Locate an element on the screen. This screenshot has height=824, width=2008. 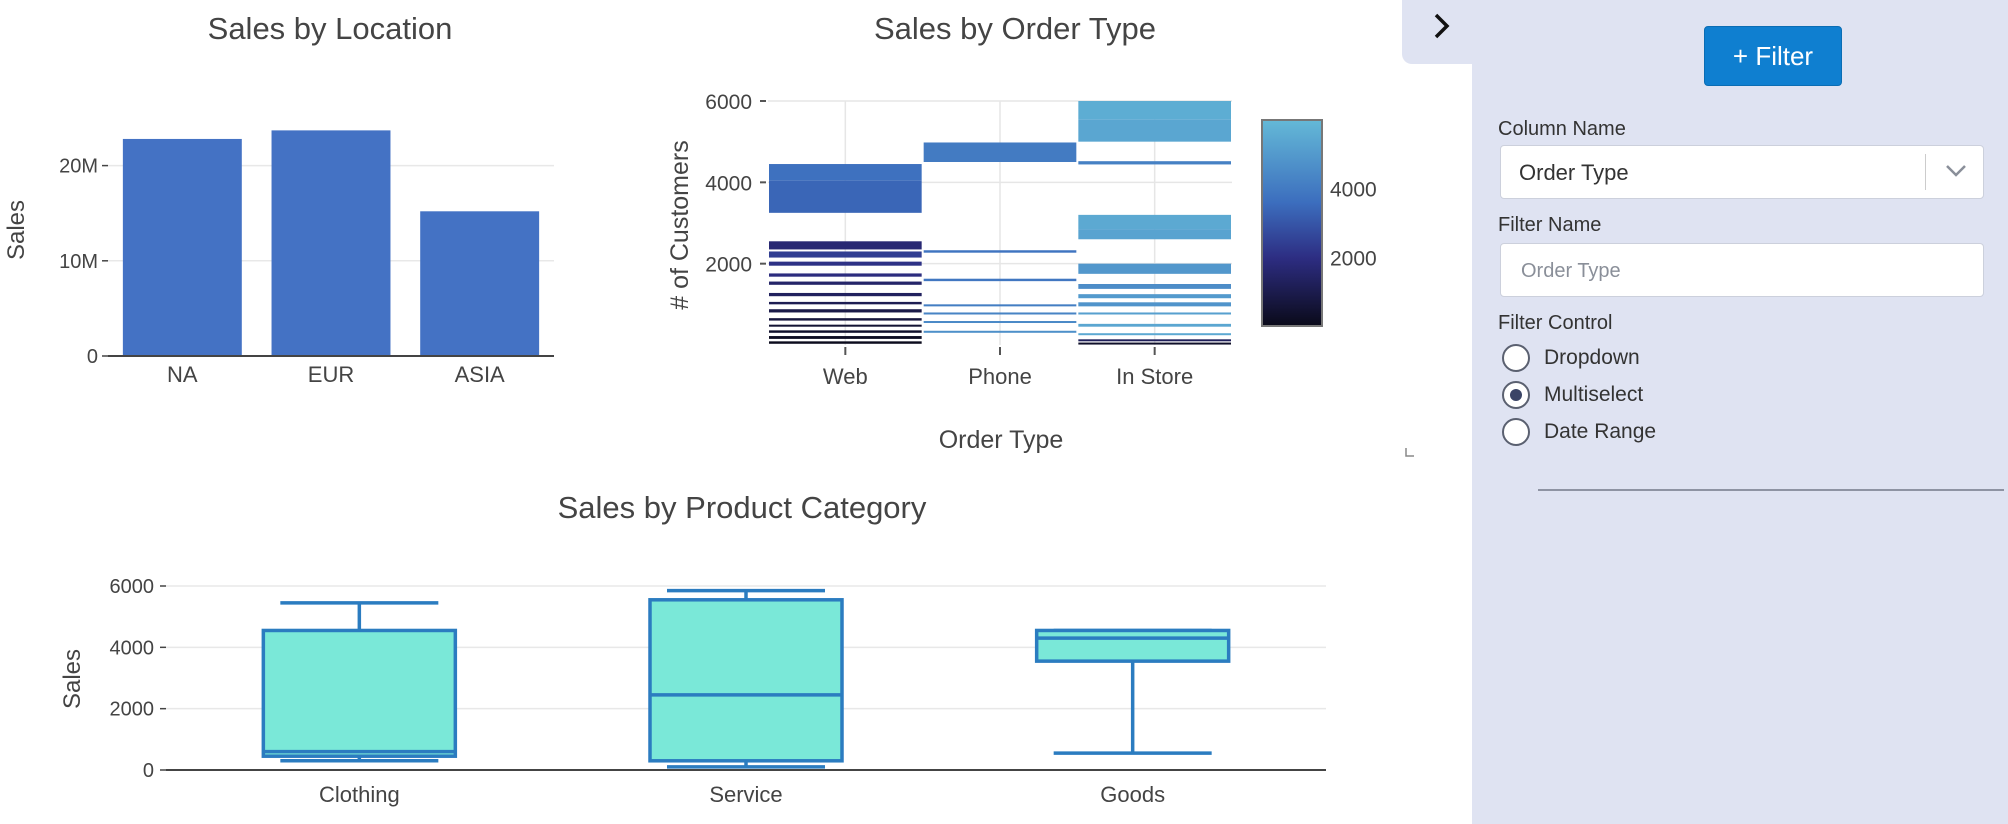
colorbar is located at coordinates (1292, 223).